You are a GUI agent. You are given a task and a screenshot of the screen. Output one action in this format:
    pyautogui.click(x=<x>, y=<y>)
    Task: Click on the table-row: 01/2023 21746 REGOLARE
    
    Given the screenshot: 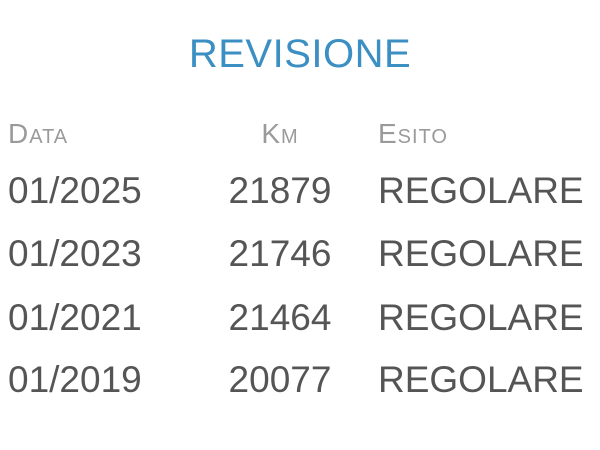 What is the action you would take?
    pyautogui.click(x=300, y=263)
    